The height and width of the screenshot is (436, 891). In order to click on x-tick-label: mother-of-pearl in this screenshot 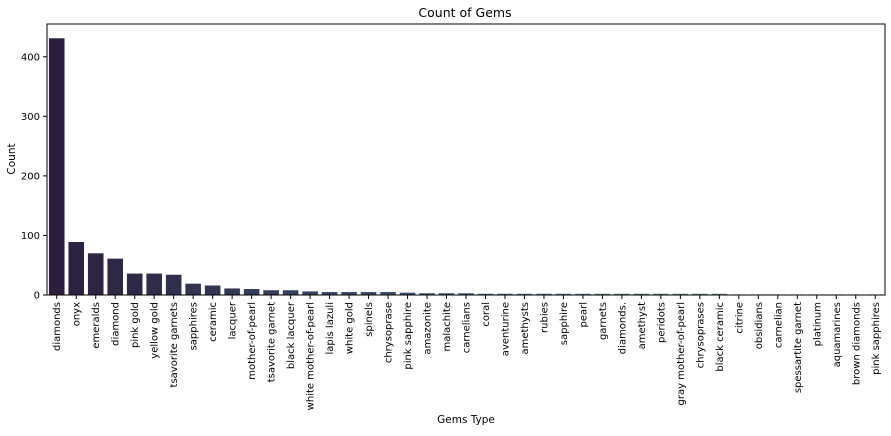, I will do `click(252, 341)`.